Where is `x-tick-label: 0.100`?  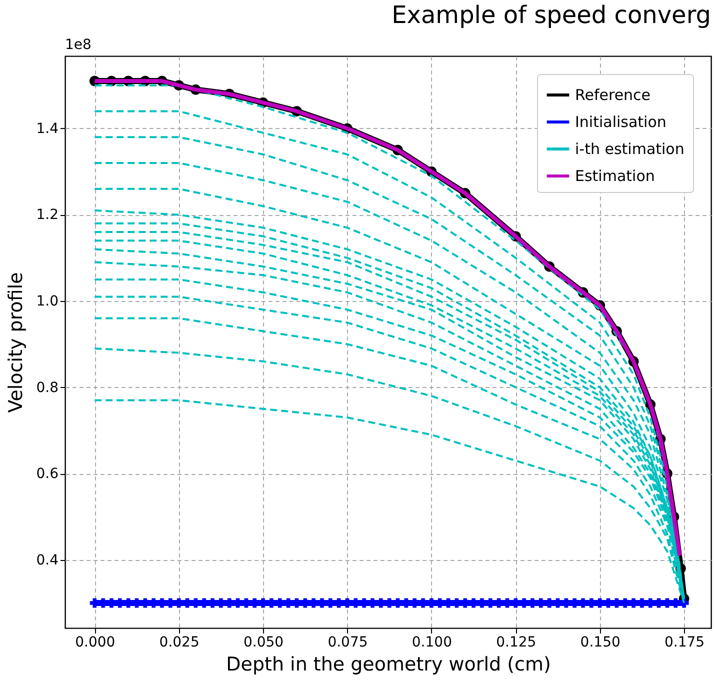
x-tick-label: 0.100 is located at coordinates (432, 642).